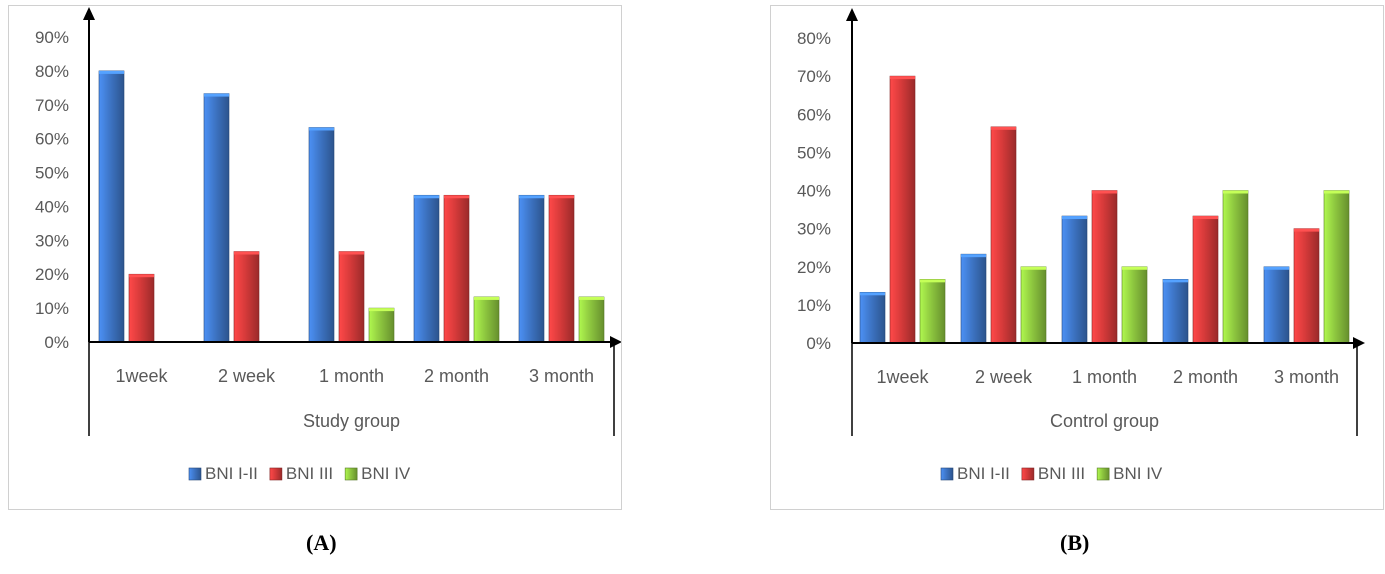  I want to click on x-axis-group-label: Study group, so click(351, 421).